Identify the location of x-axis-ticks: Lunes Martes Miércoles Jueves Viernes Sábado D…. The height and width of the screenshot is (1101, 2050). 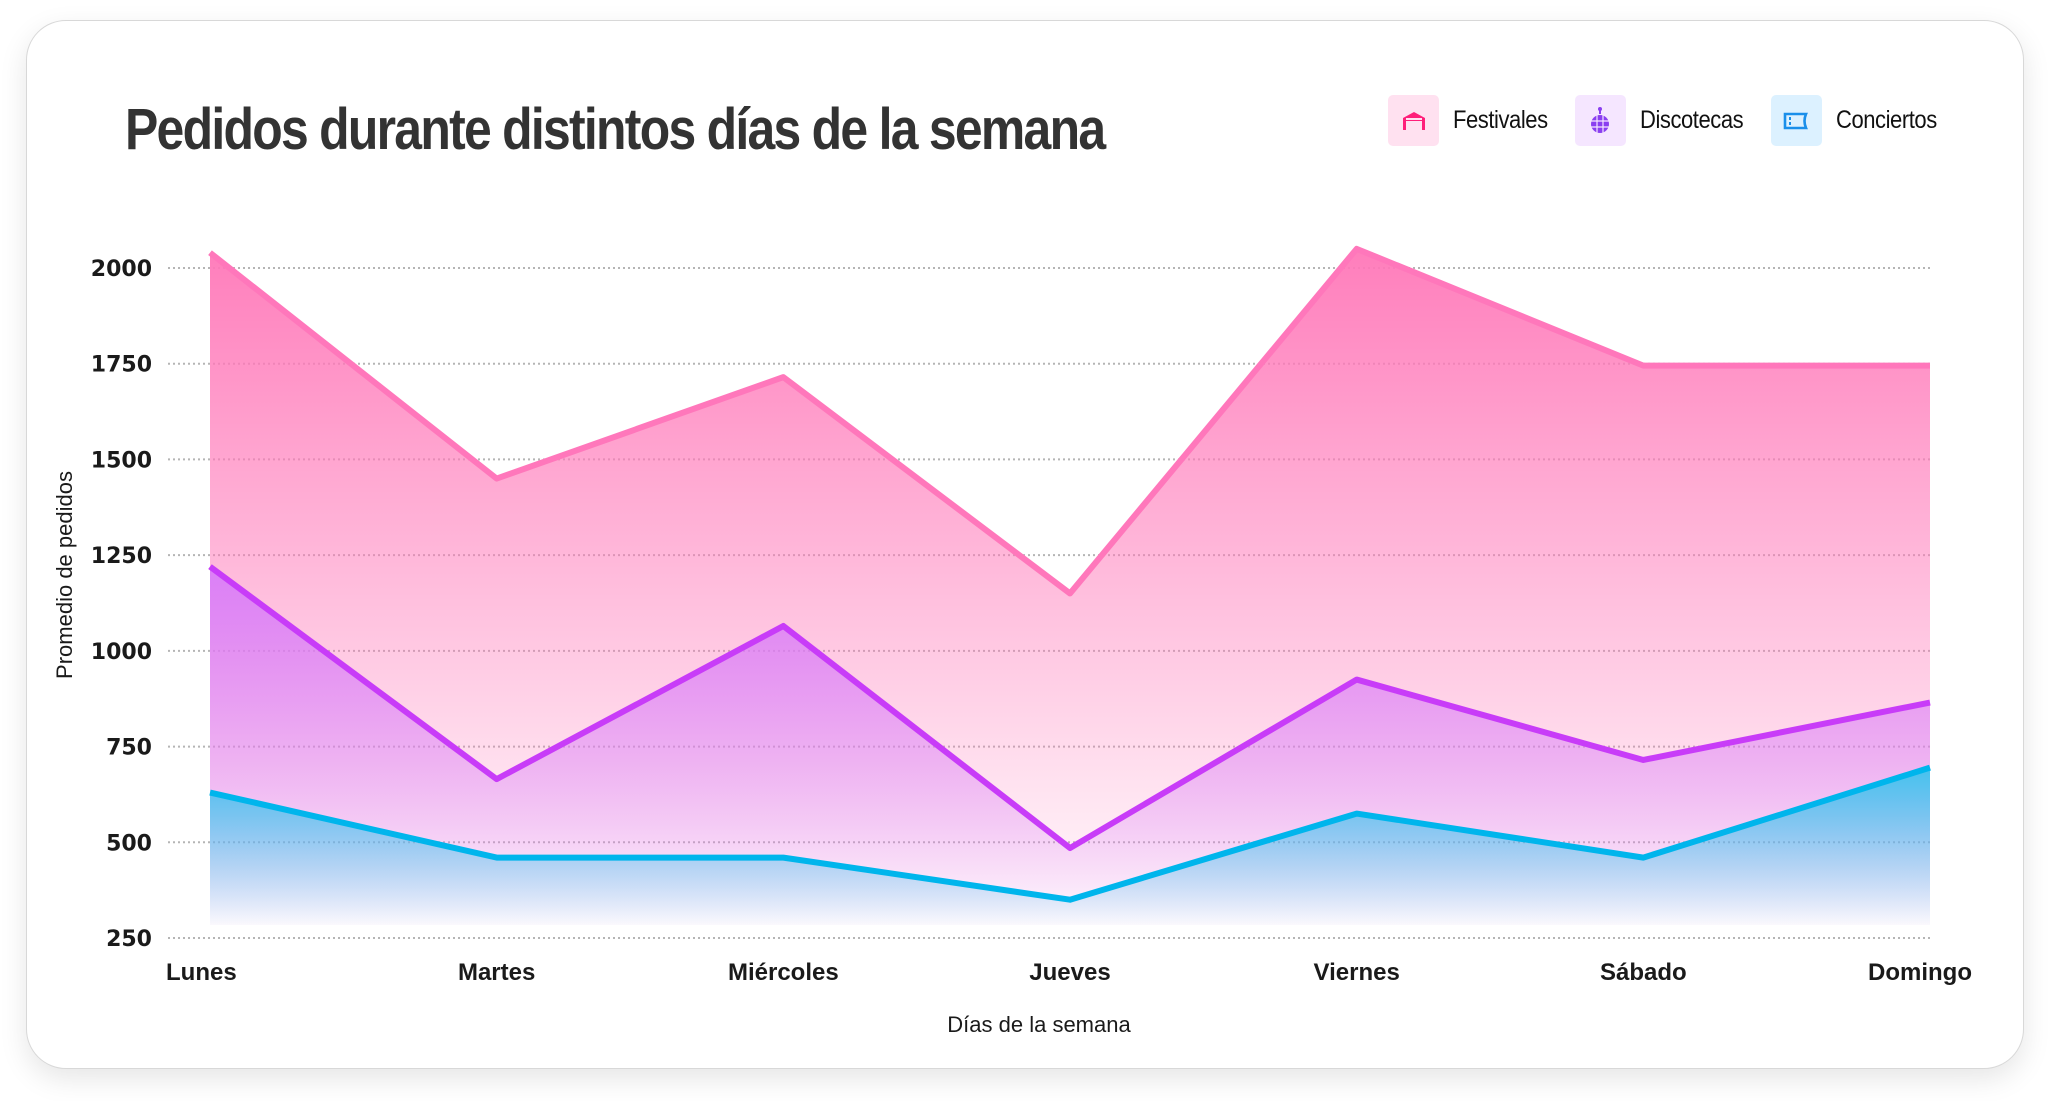
(1069, 972).